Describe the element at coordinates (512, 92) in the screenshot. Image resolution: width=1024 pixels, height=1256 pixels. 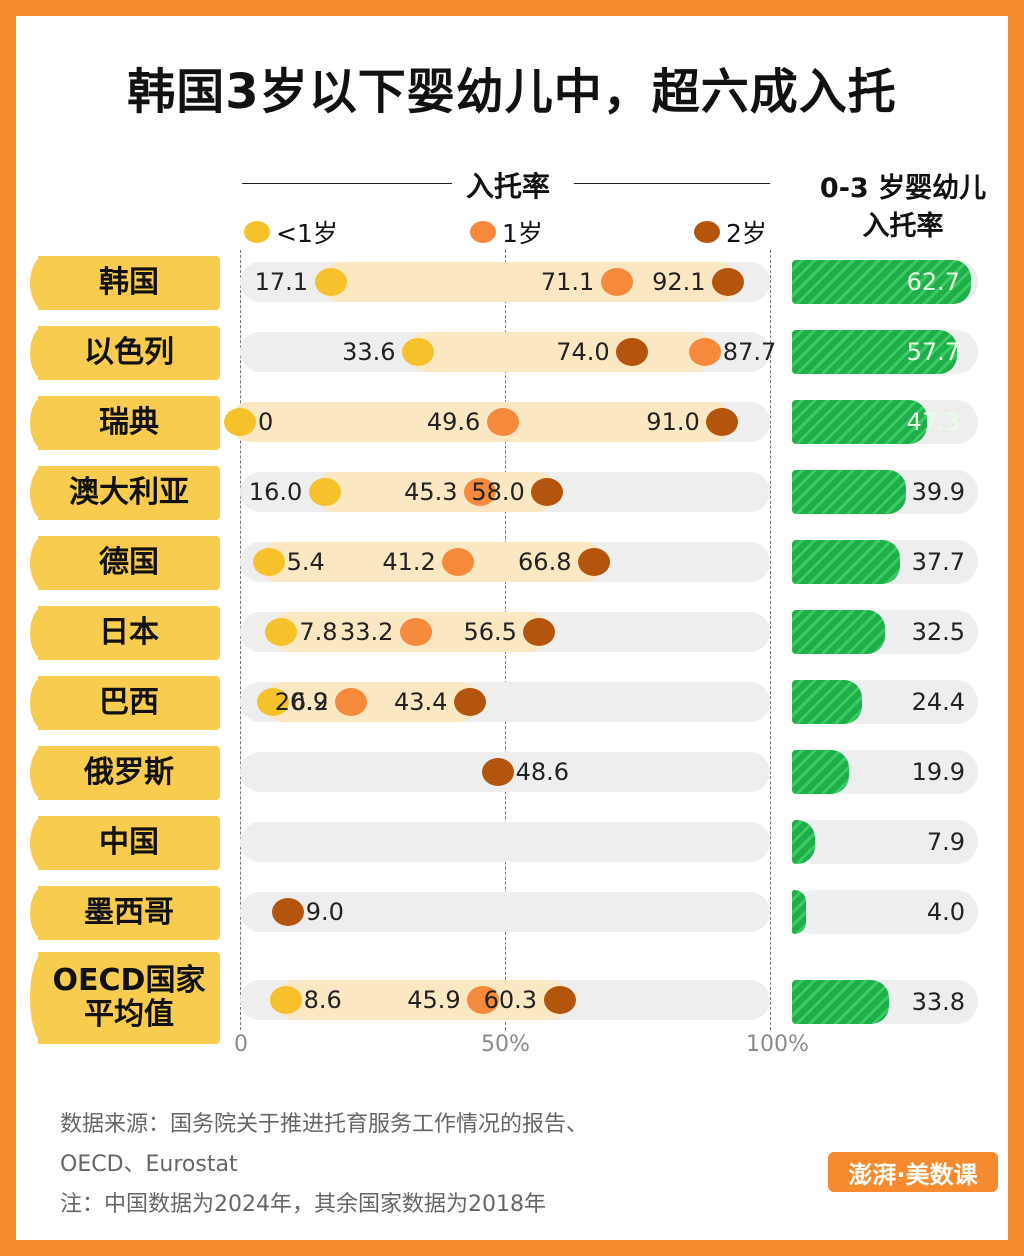
I see `page-title: 韩国3岁以下婴幼儿中，超六成入托` at that location.